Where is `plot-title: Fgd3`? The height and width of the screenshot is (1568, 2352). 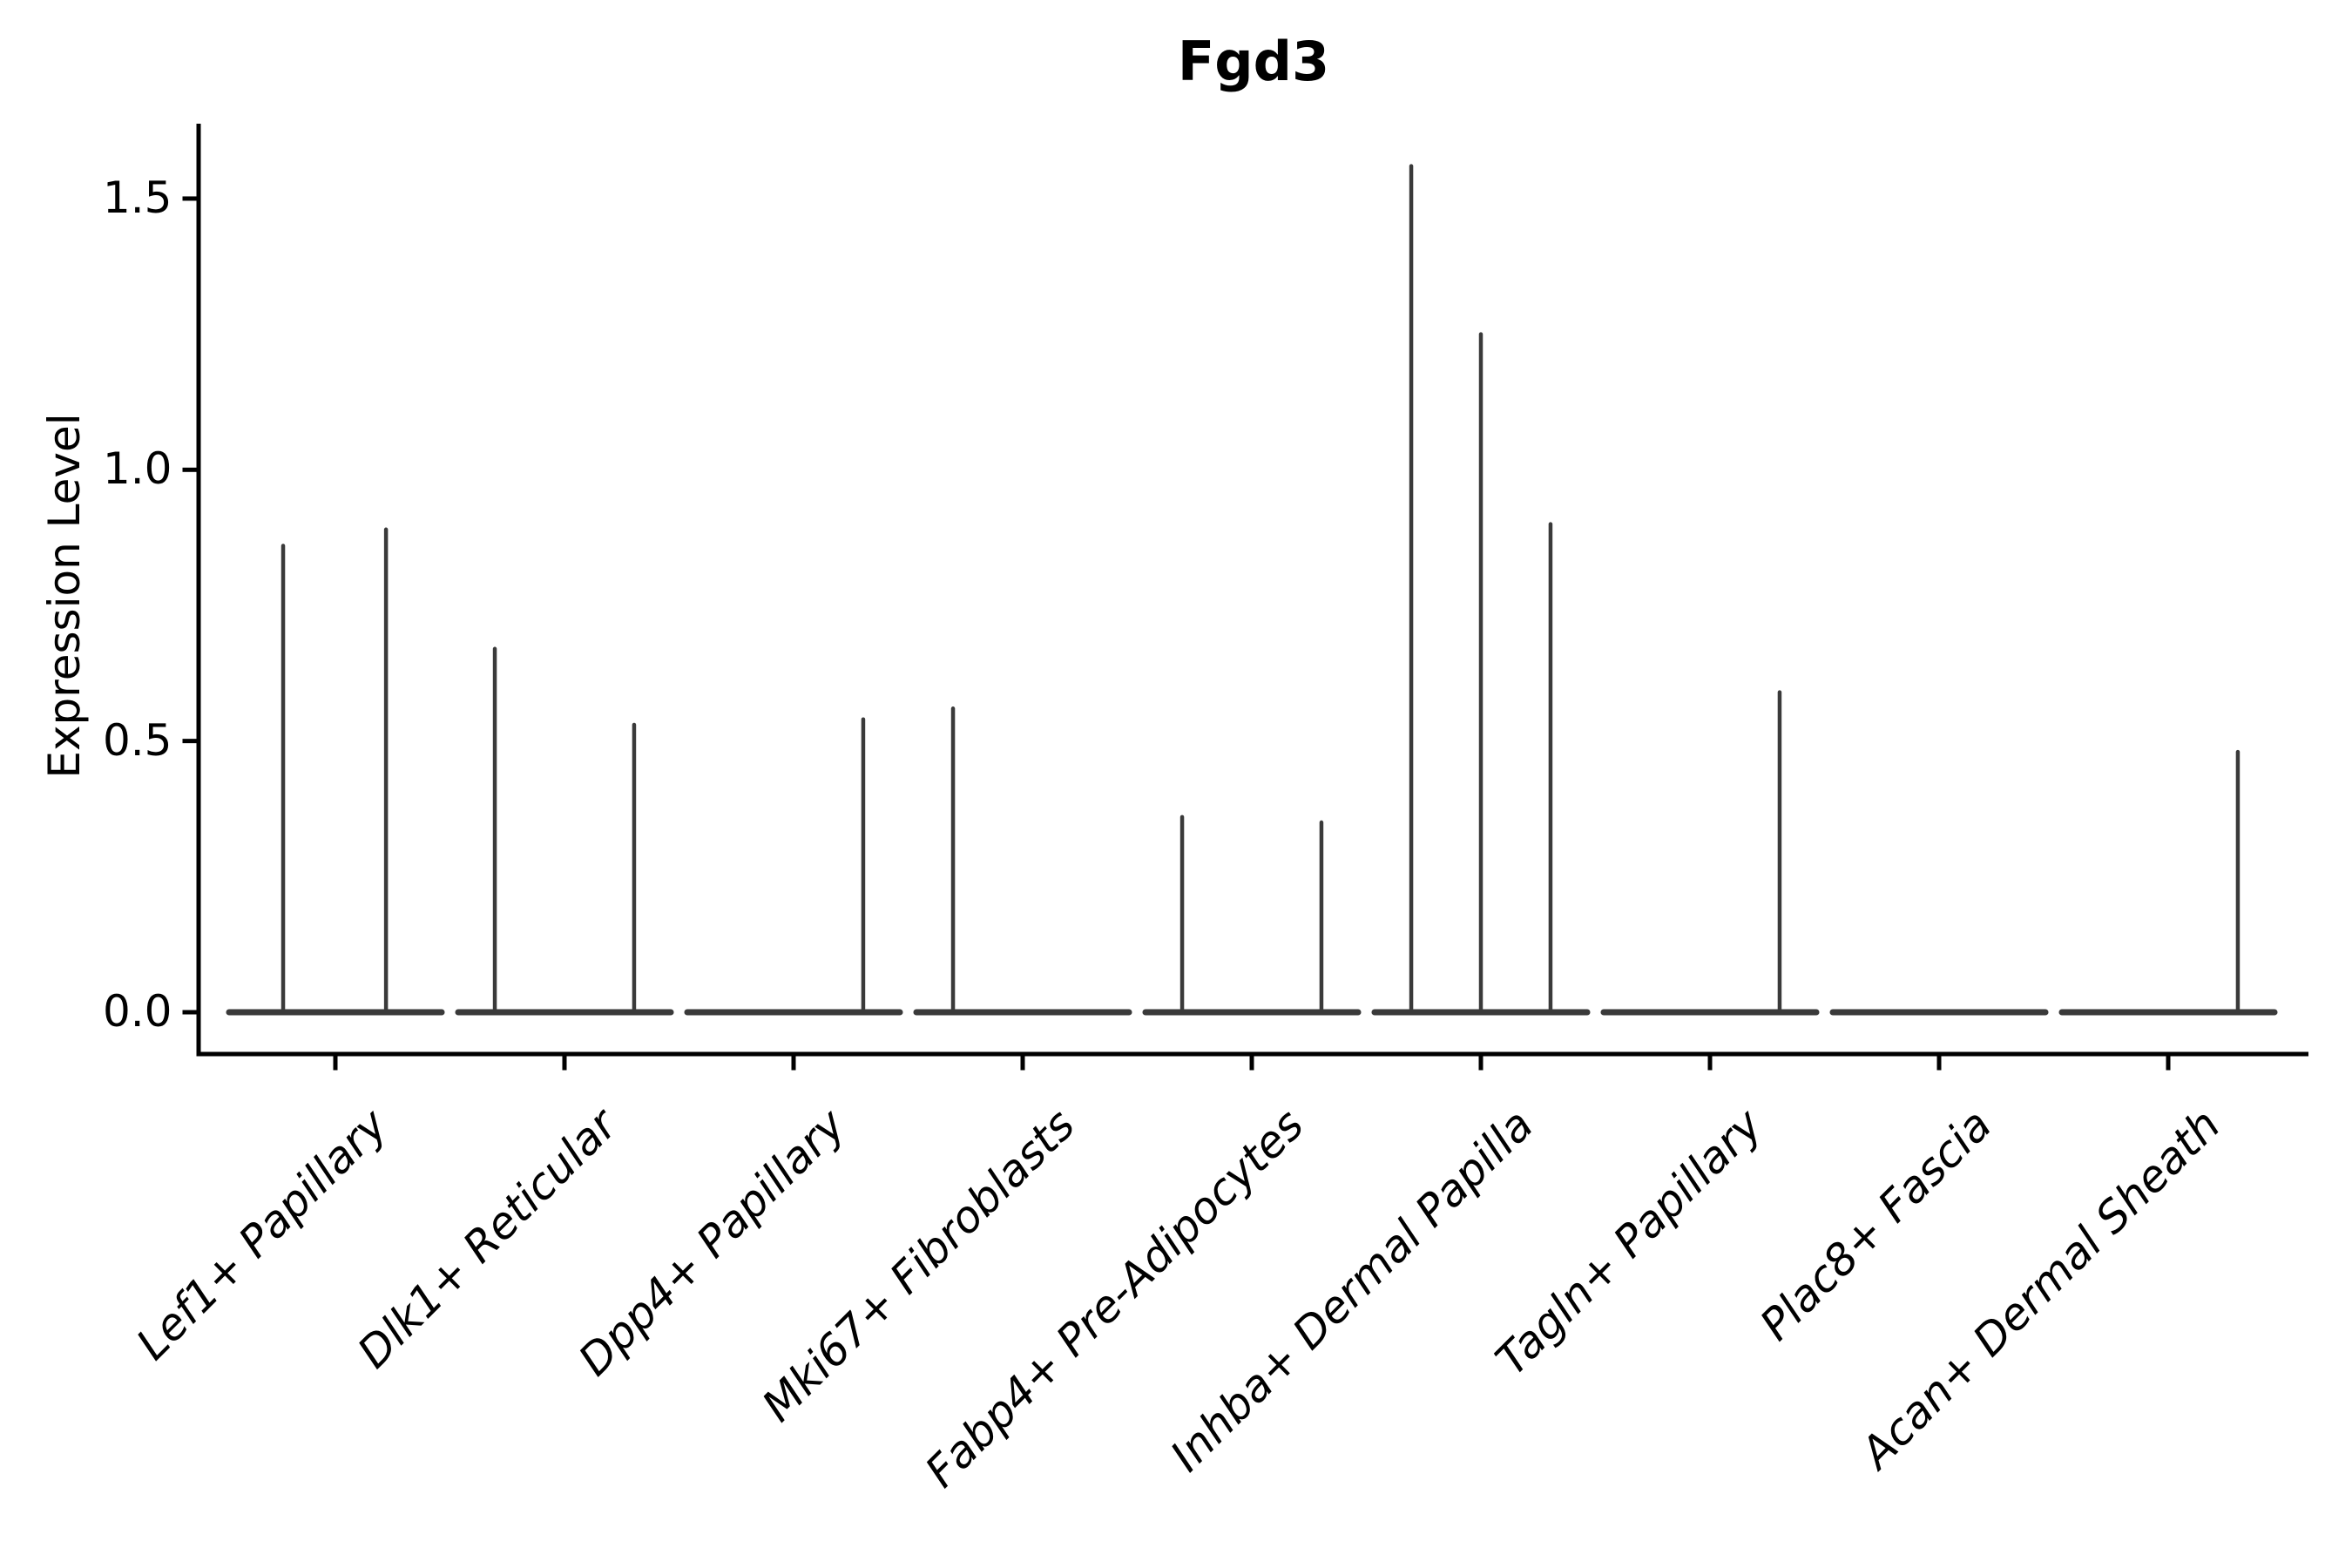
plot-title: Fgd3 is located at coordinates (1253, 61).